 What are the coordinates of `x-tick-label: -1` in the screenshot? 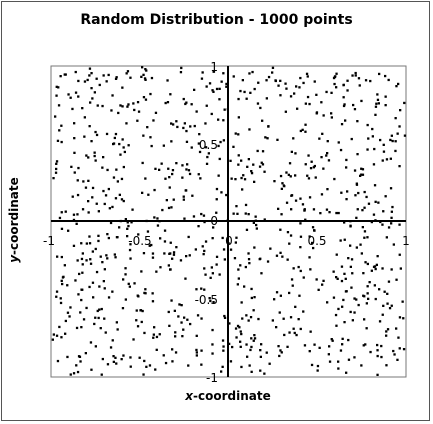 It's located at (49, 241).